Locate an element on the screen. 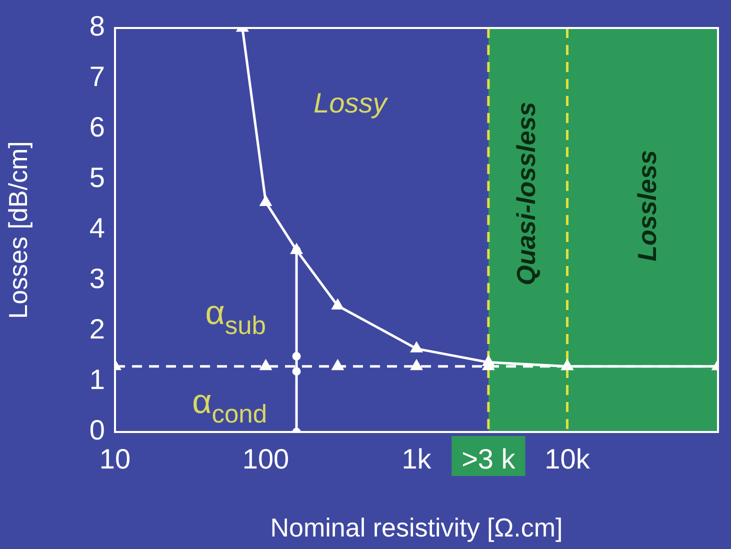  y-tick-label: 5 is located at coordinates (97, 178).